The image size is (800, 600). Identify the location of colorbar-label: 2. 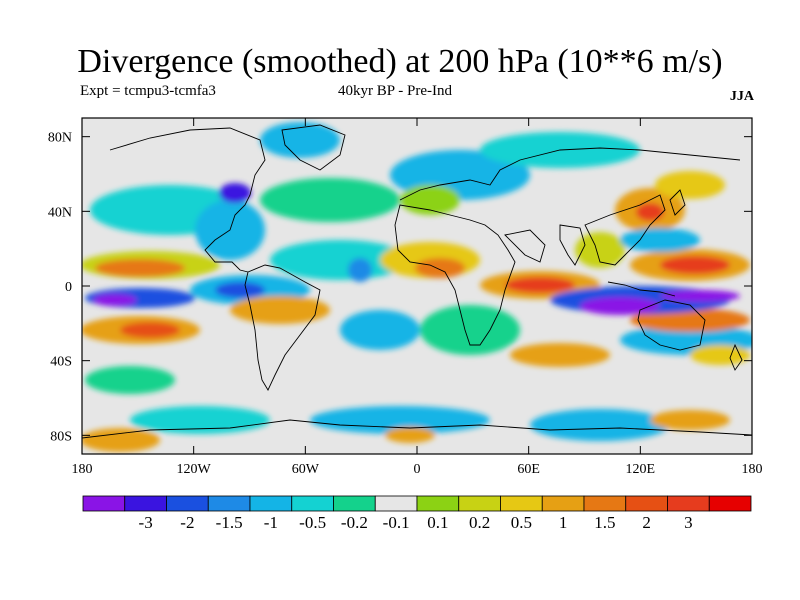
(646, 522).